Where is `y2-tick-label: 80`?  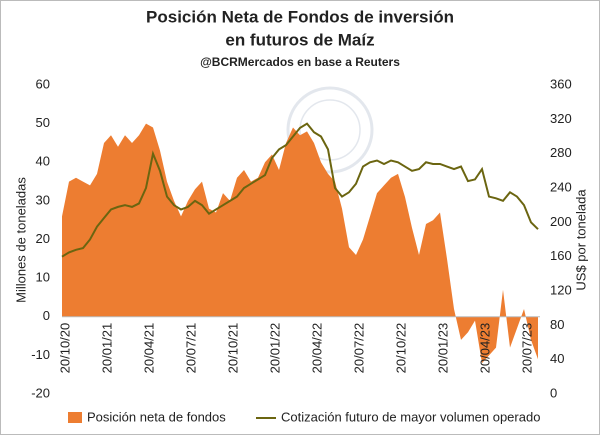 y2-tick-label: 80 is located at coordinates (557, 324).